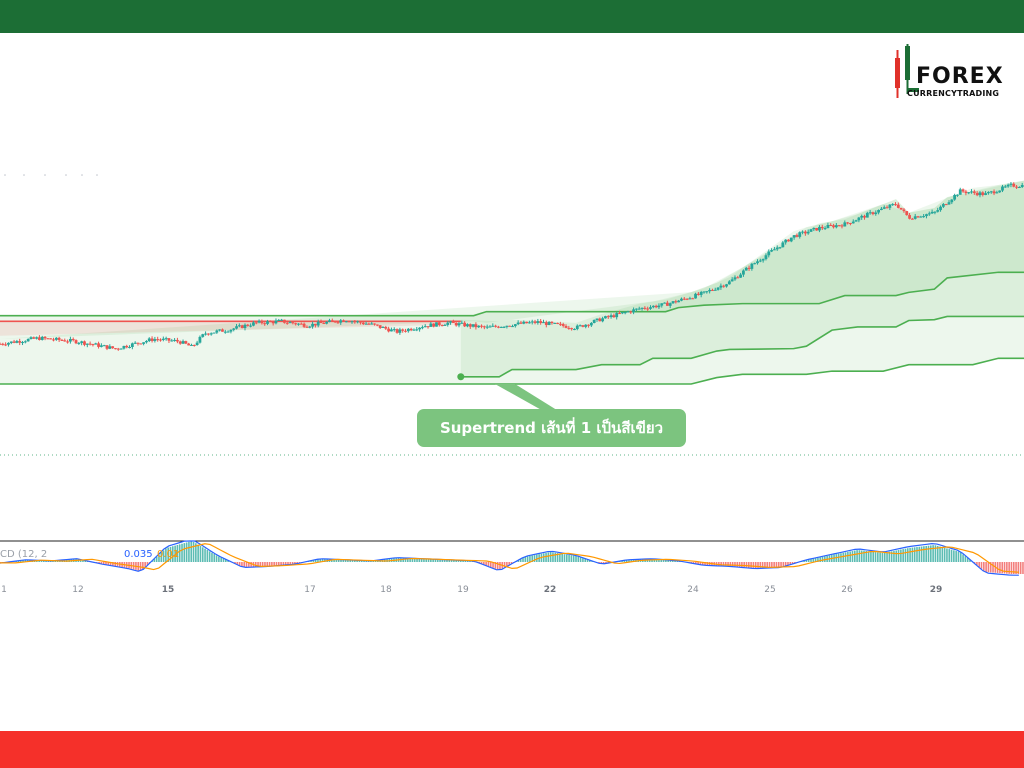 The height and width of the screenshot is (768, 1024). What do you see at coordinates (742, 278) in the screenshot?
I see `supertrend-1-fill` at bounding box center [742, 278].